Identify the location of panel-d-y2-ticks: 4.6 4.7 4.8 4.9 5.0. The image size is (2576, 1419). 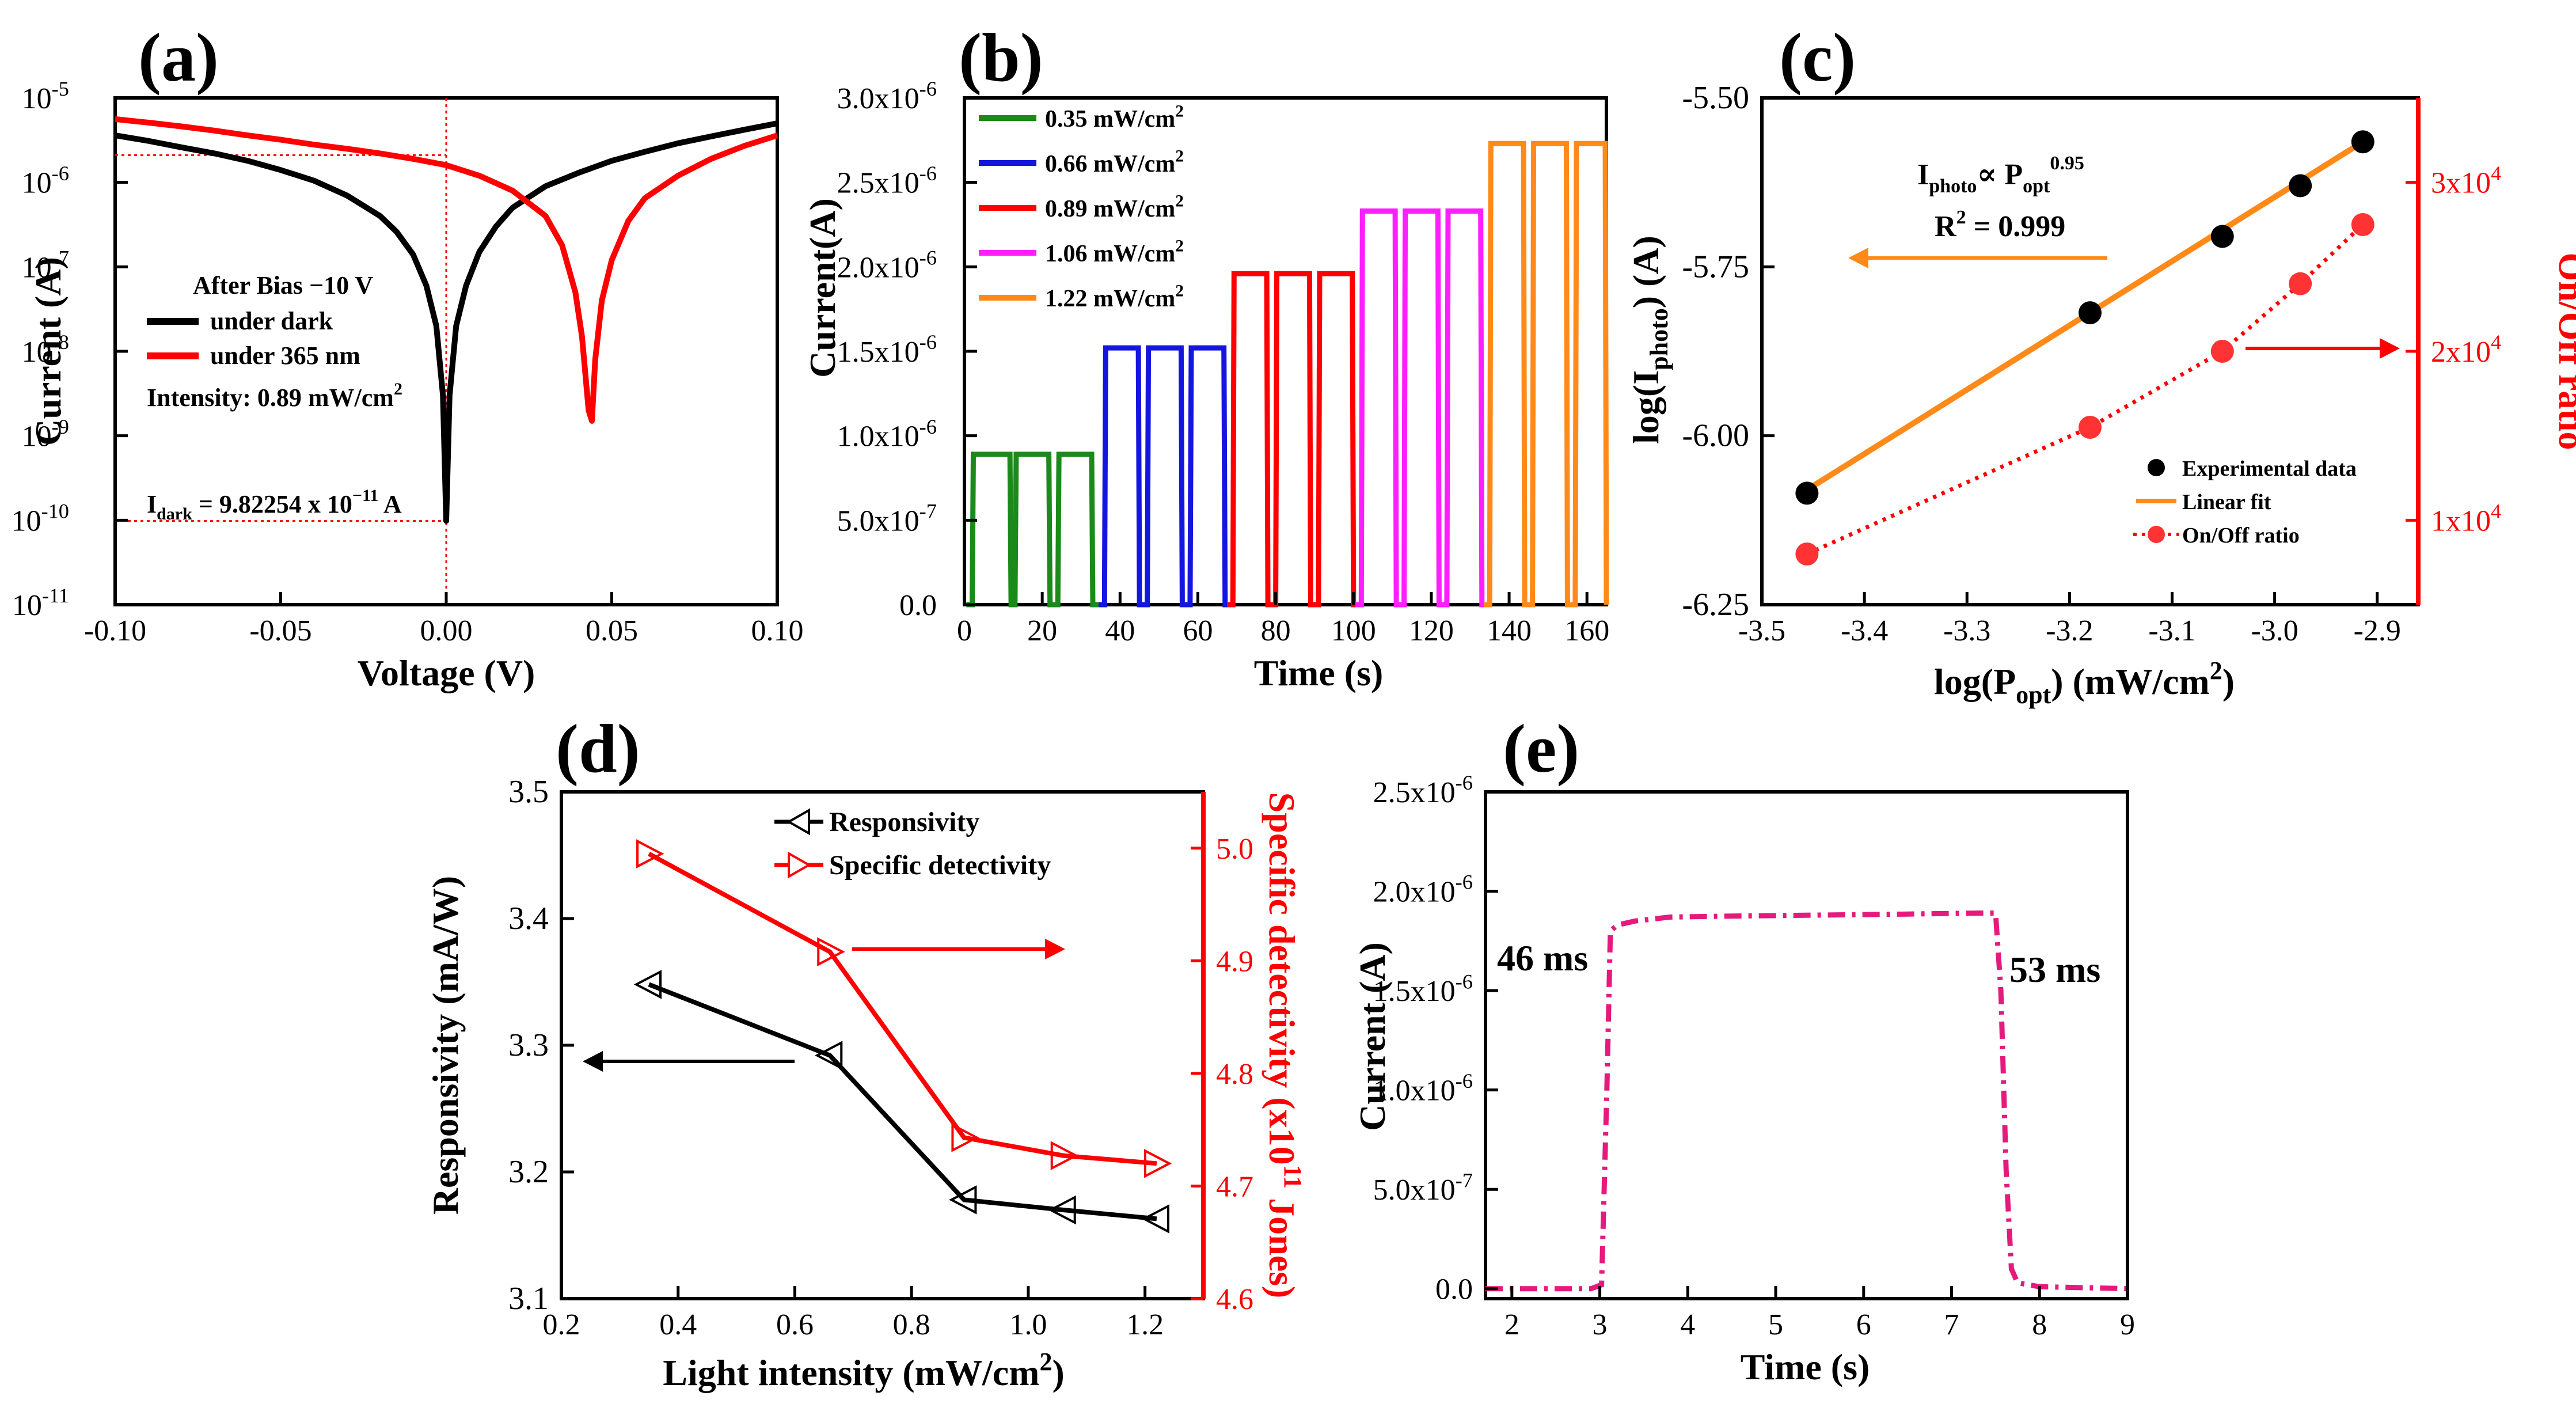
(1222, 1074).